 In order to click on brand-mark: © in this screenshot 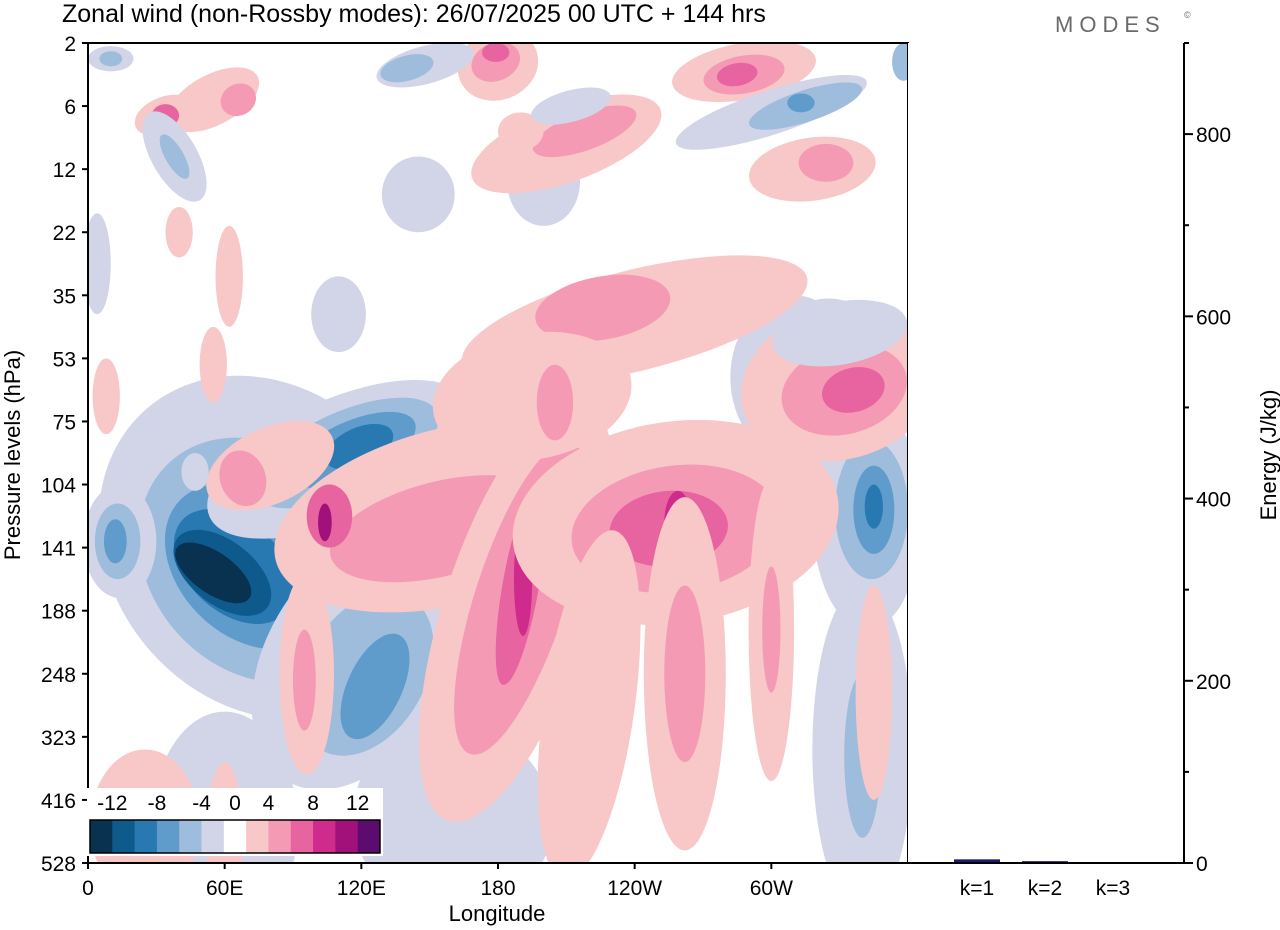, I will do `click(1187, 15)`.